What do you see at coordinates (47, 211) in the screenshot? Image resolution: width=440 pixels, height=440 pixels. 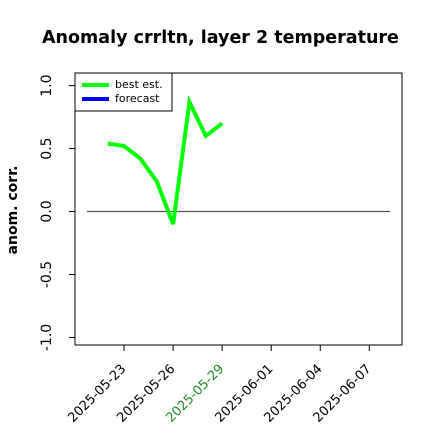 I see `y-tick-label: 0.0` at bounding box center [47, 211].